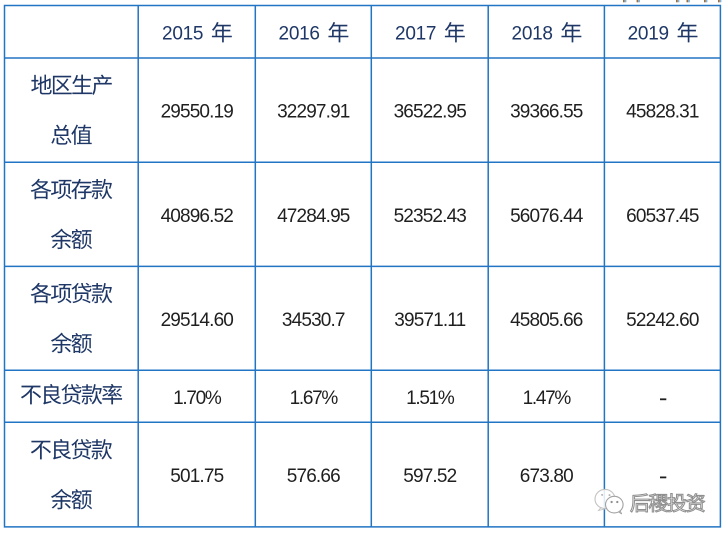 This screenshot has height=535, width=725. Describe the element at coordinates (197, 216) in the screenshot. I see `svg-text: 40896.52` at that location.